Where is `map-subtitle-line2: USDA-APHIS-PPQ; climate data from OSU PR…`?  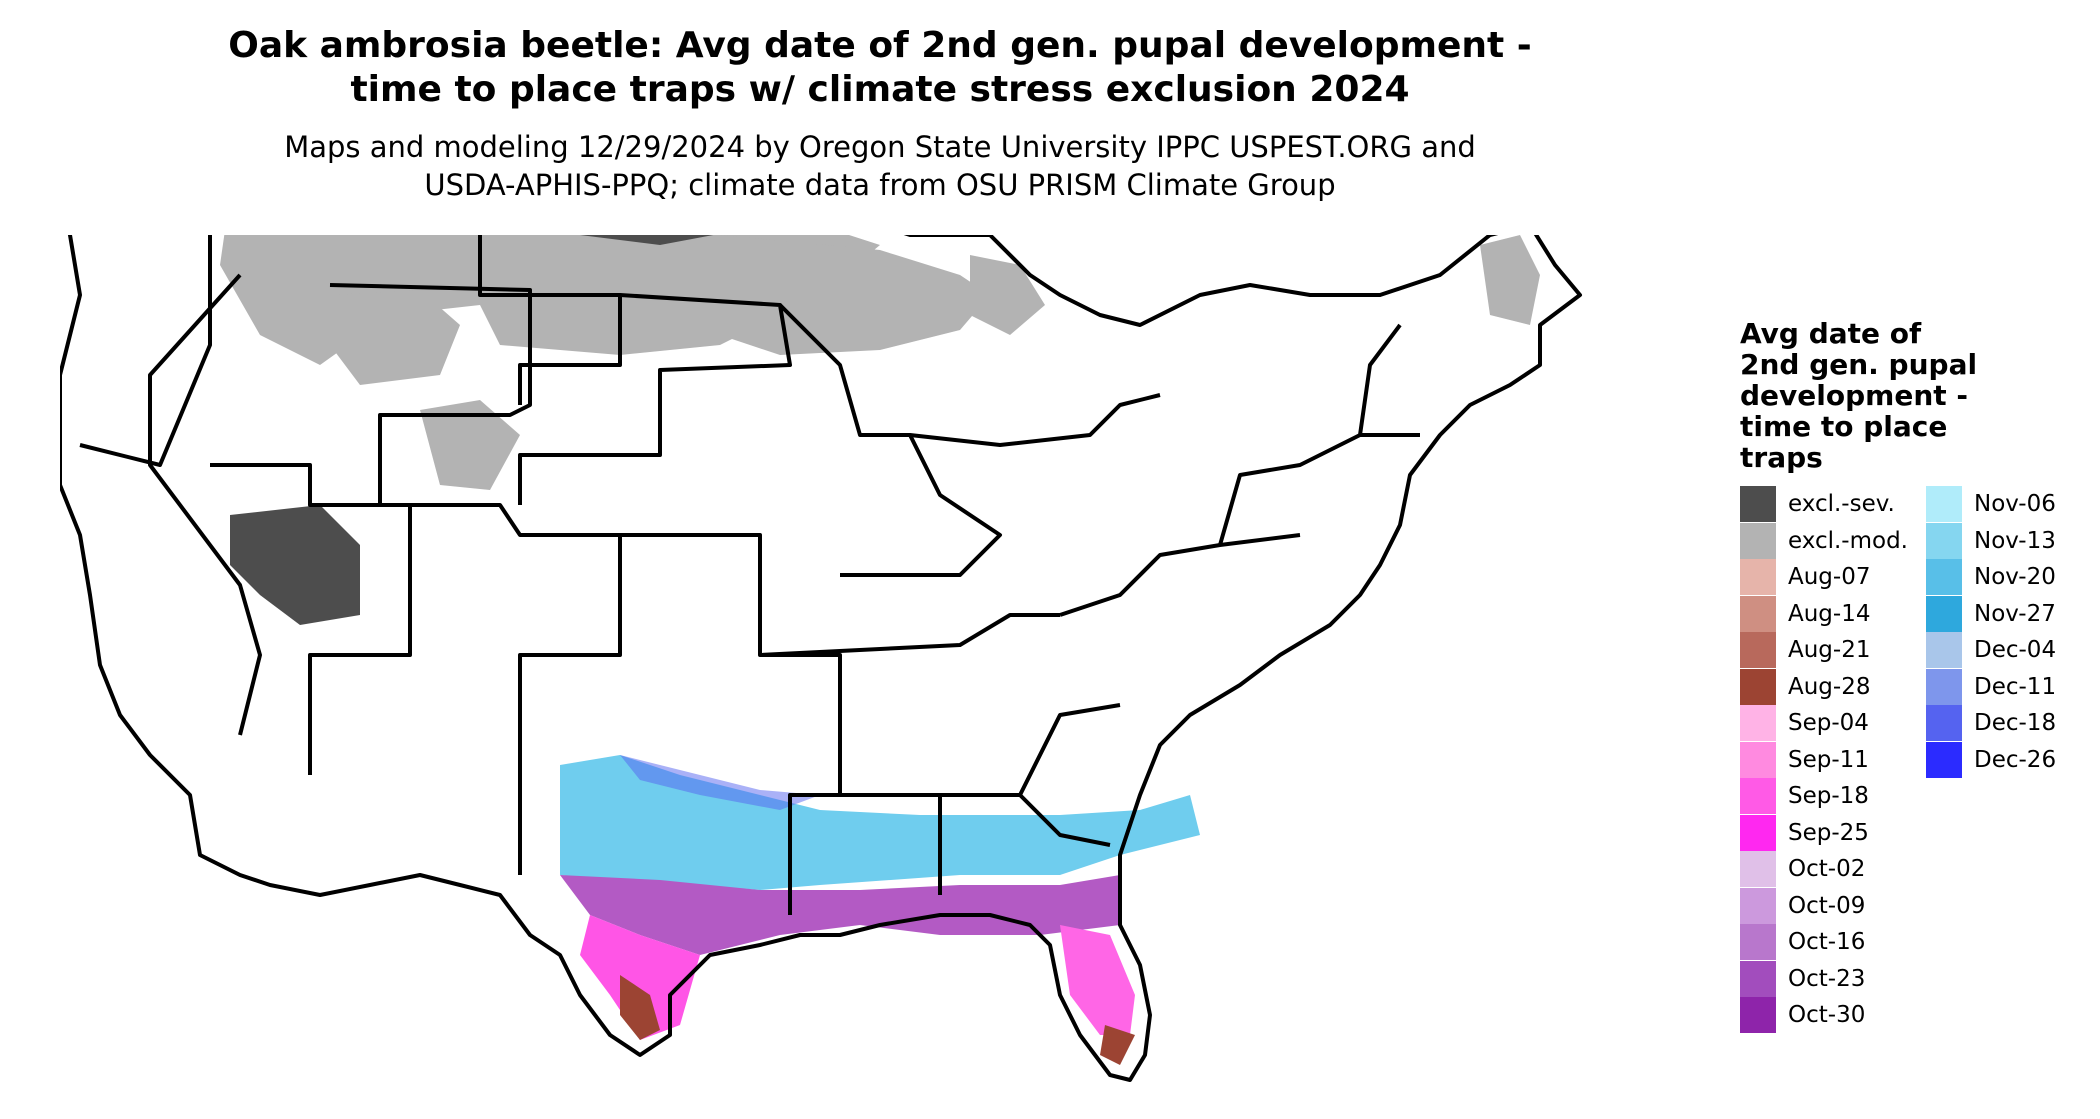 map-subtitle-line2: USDA-APHIS-PPQ; climate data from OSU PR… is located at coordinates (880, 185).